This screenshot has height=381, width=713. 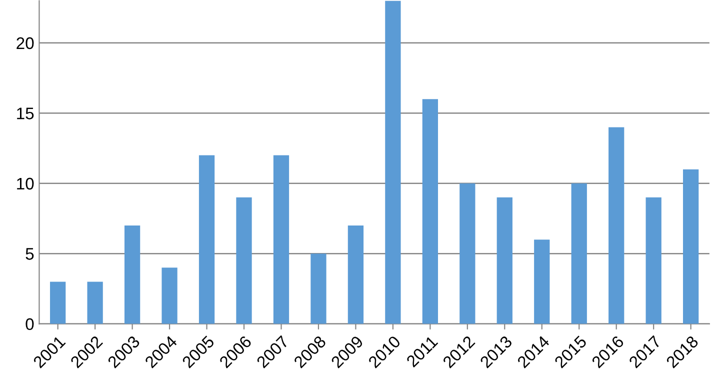 I want to click on y-tick-label: 0, so click(x=30, y=324).